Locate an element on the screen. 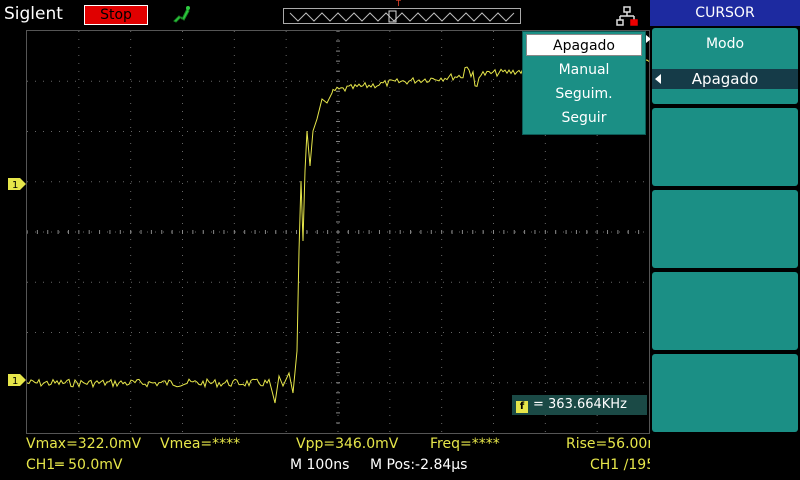  left-arrow-icon is located at coordinates (658, 79).